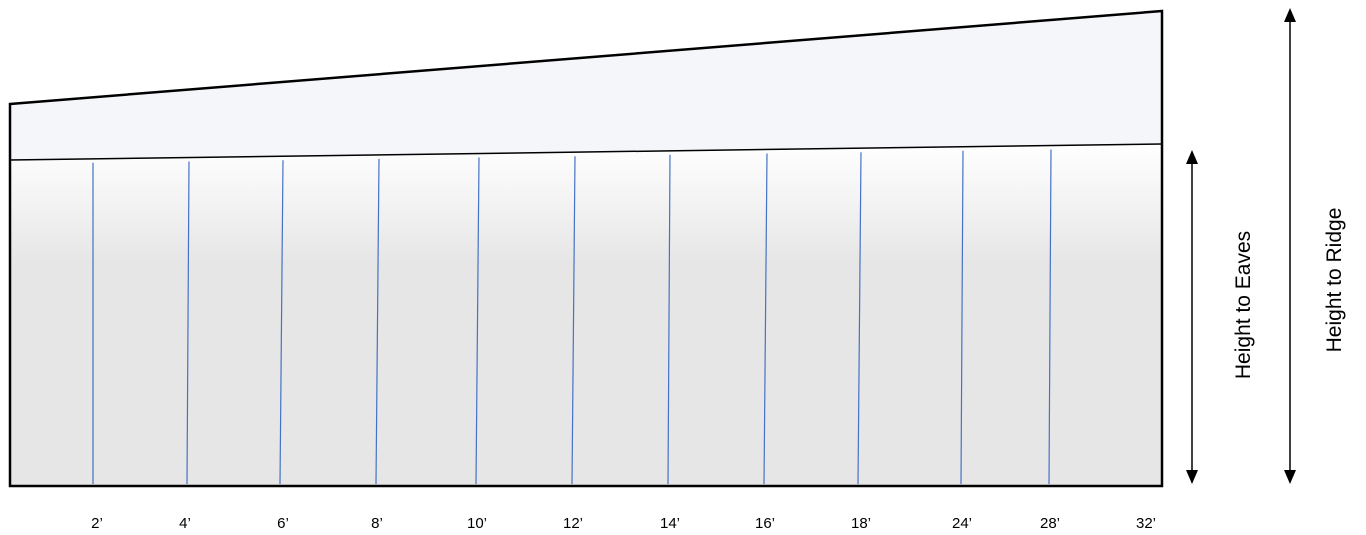  Describe the element at coordinates (1334, 280) in the screenshot. I see `height-to-ridge-label: Height to Ridge` at that location.